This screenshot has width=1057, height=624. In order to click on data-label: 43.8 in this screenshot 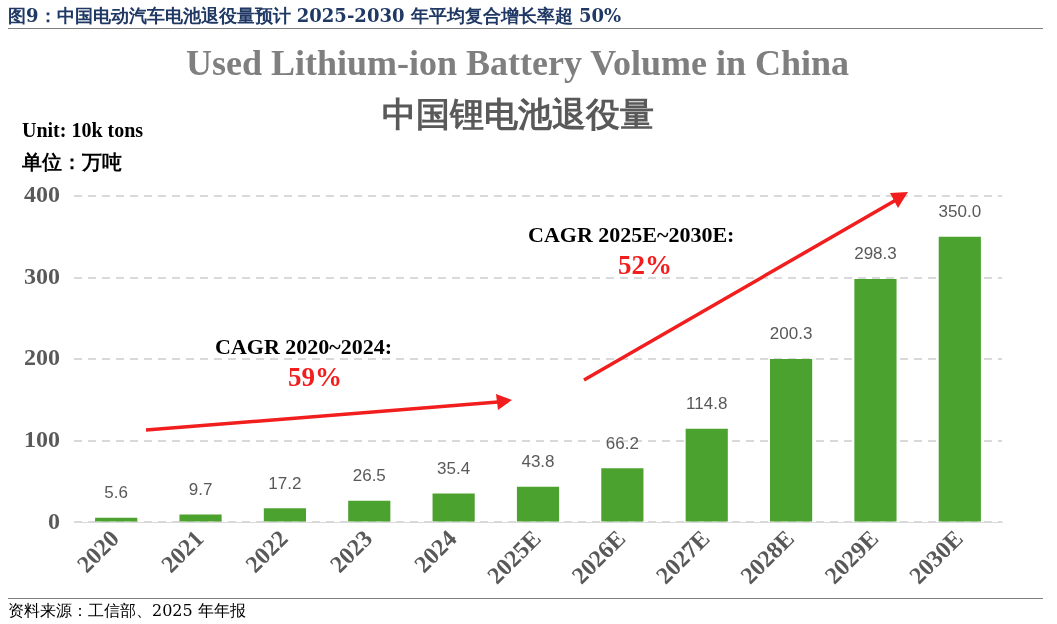, I will do `click(538, 461)`.